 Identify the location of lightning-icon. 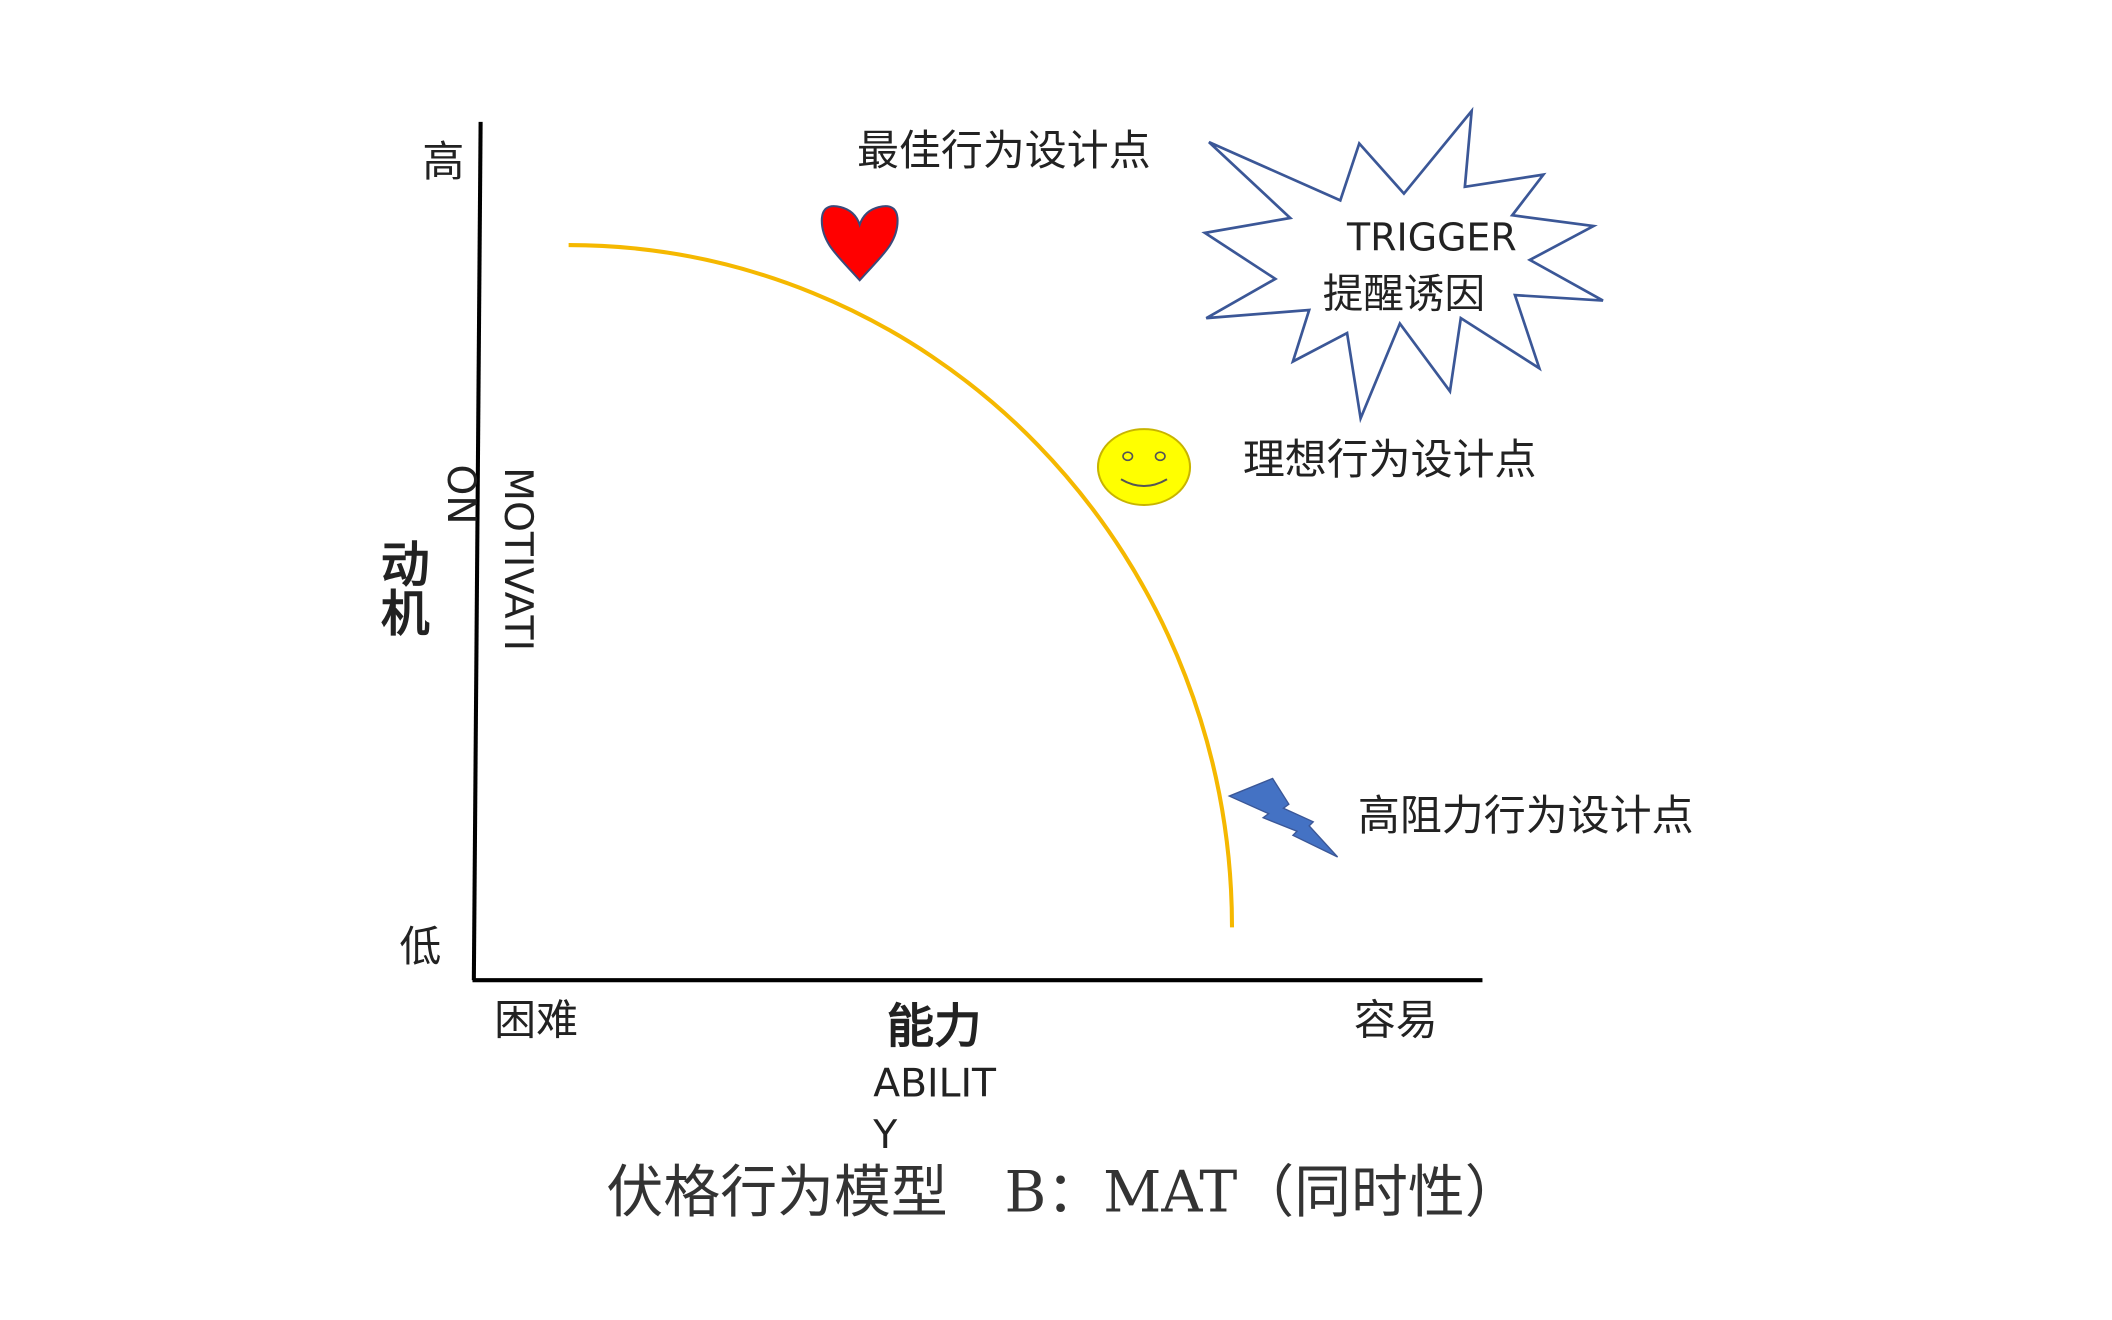
(1283, 817).